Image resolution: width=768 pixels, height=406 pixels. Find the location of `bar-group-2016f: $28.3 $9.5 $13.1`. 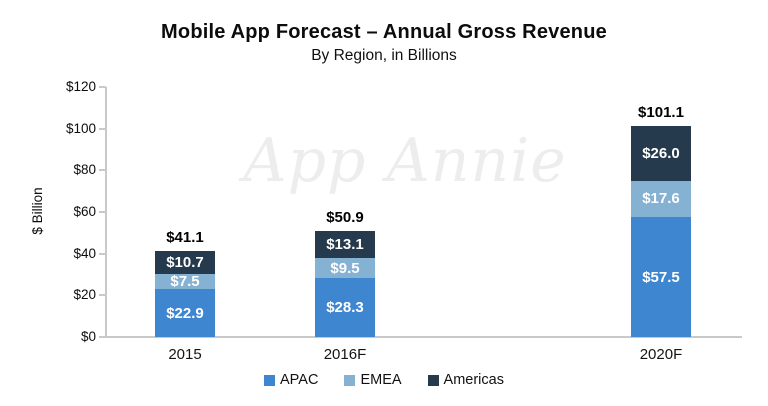

bar-group-2016f: $28.3 $9.5 $13.1 is located at coordinates (345, 283).